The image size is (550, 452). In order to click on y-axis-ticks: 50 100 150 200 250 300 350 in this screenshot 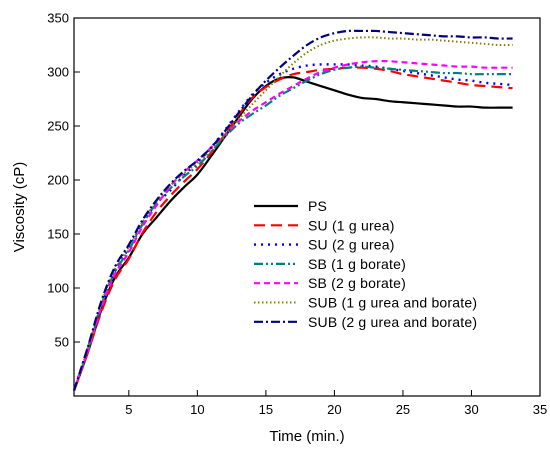, I will do `click(63, 180)`.